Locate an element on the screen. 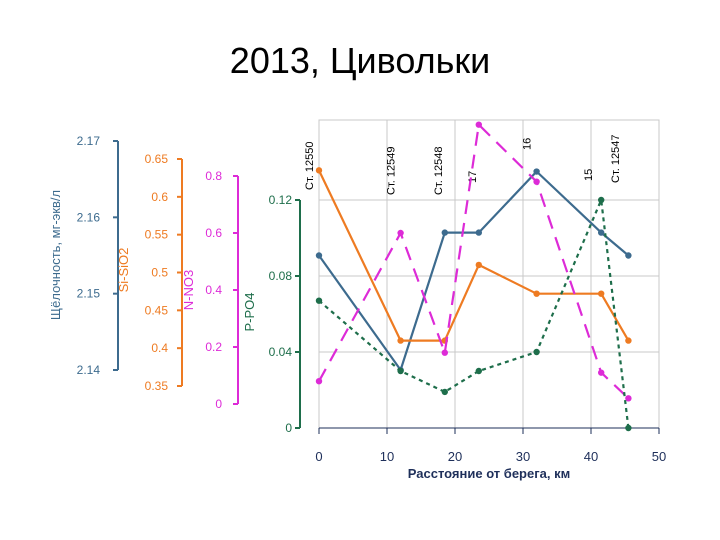  phosphate-tick-label: 0.04 is located at coordinates (281, 352).